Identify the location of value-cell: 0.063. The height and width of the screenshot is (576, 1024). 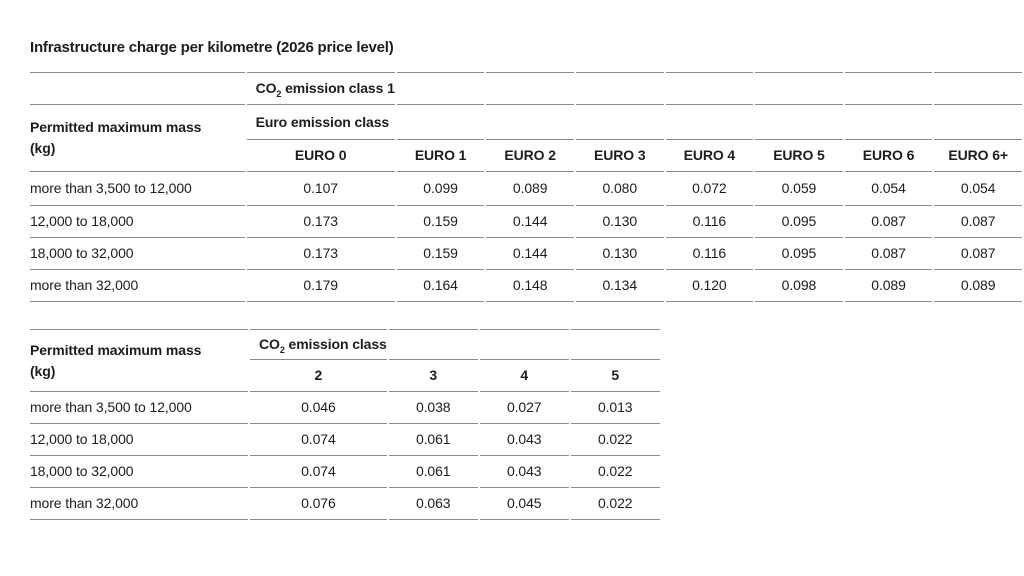
(433, 504).